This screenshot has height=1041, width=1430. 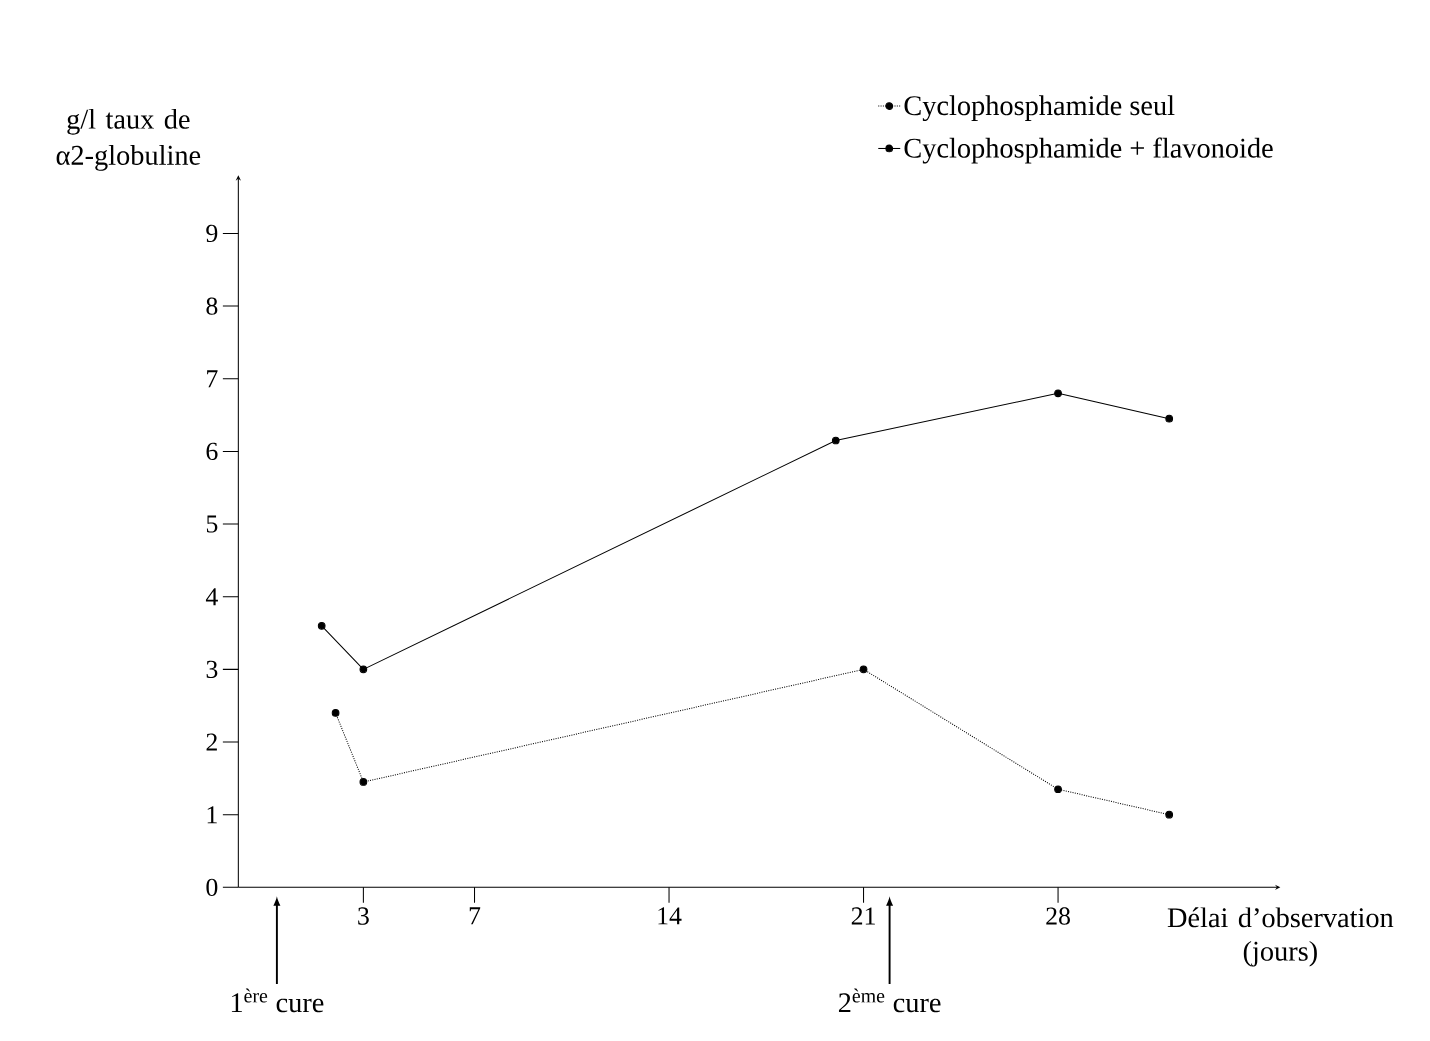 I want to click on legend-label: Cyclophosphamide seul, so click(x=1039, y=108).